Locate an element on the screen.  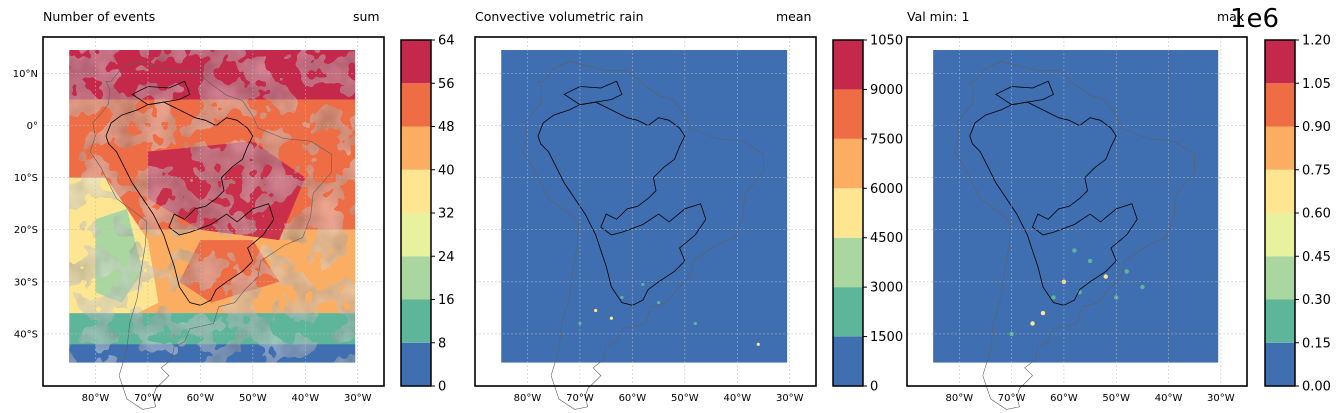
colorbar-tick-label: 8 is located at coordinates (442, 343).